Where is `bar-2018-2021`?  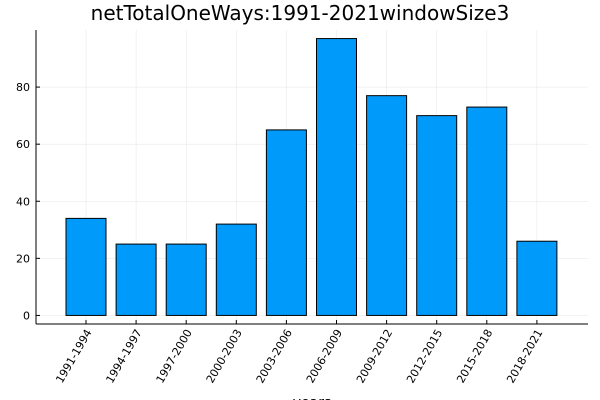
bar-2018-2021 is located at coordinates (537, 278).